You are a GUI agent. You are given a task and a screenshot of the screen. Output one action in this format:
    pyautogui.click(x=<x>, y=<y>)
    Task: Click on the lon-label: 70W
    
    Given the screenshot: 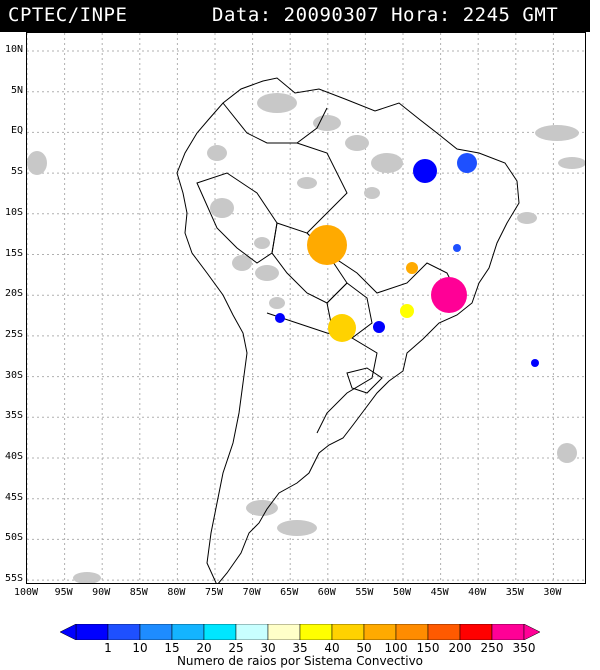 What is the action you would take?
    pyautogui.click(x=251, y=592)
    